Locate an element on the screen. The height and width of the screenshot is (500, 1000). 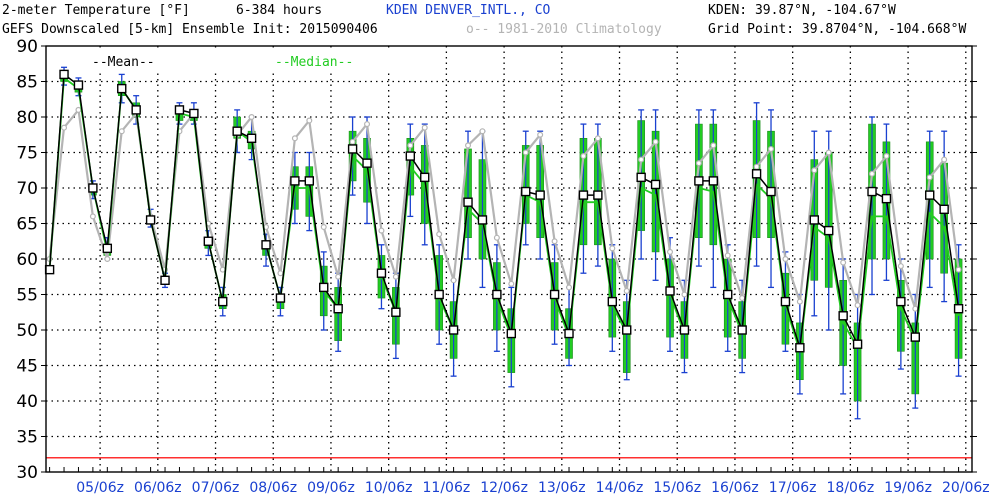
y-tick-label: 80 is located at coordinates (27, 118).